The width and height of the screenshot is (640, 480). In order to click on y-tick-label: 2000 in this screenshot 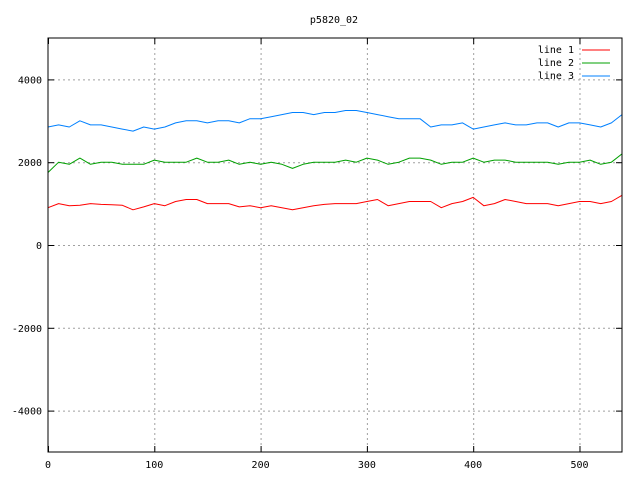, I will do `click(30, 163)`.